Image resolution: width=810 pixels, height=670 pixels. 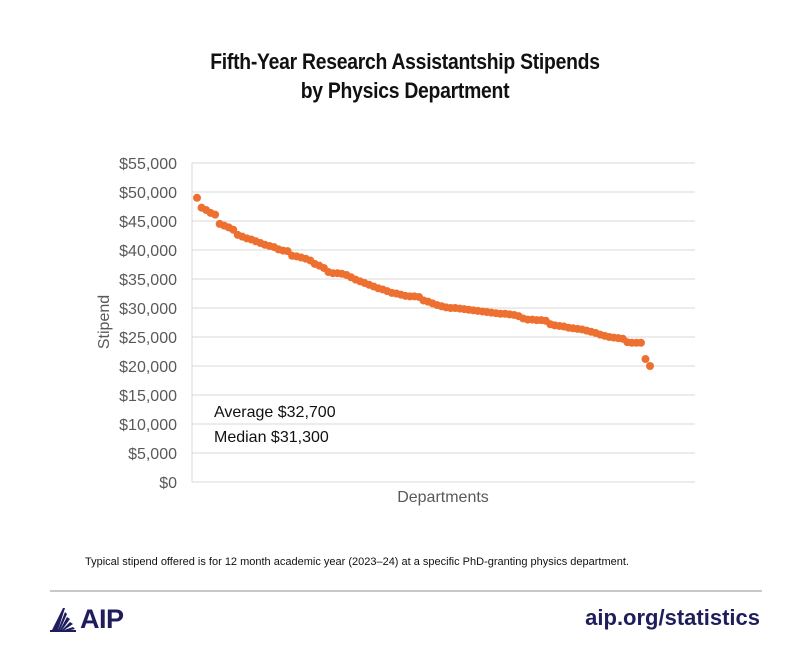 I want to click on average-annotation: Average $32,700, so click(x=275, y=412).